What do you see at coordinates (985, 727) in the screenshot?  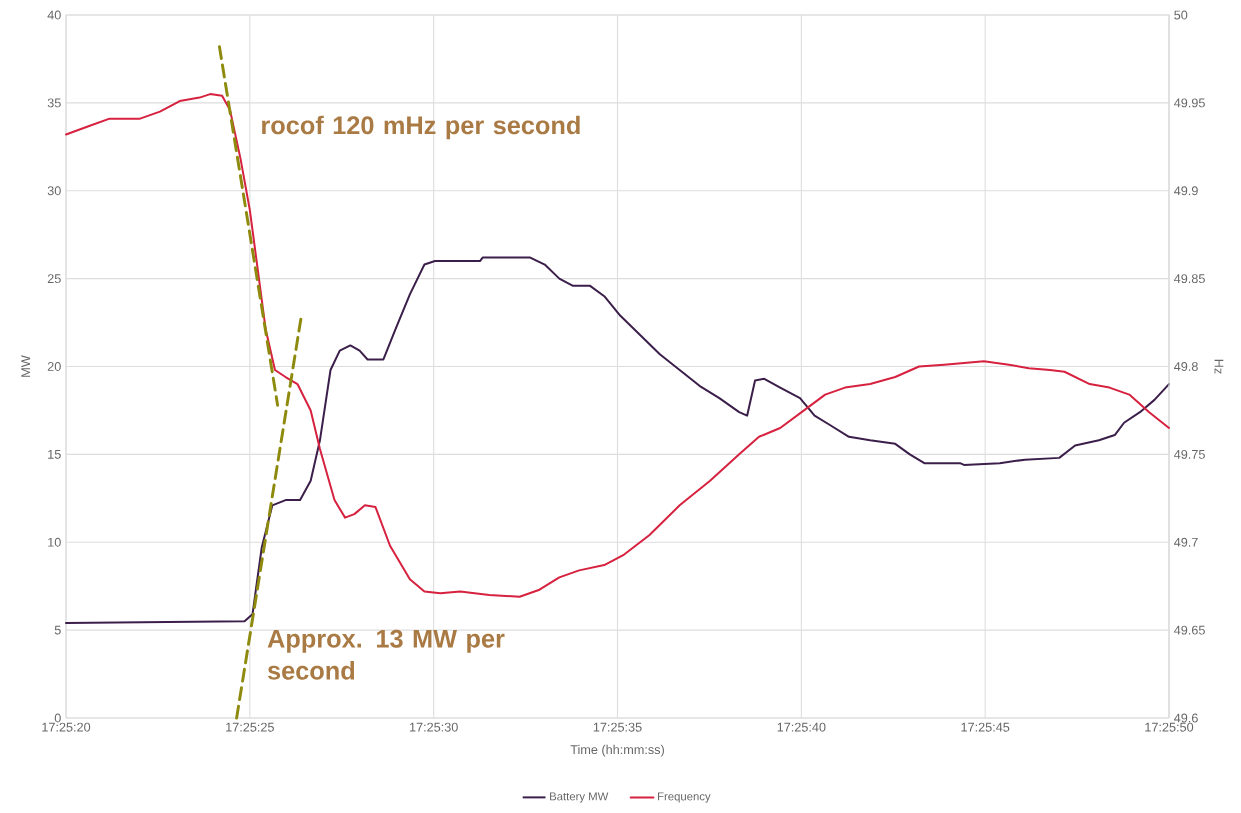 I see `x-tick-label: 17:25:45` at bounding box center [985, 727].